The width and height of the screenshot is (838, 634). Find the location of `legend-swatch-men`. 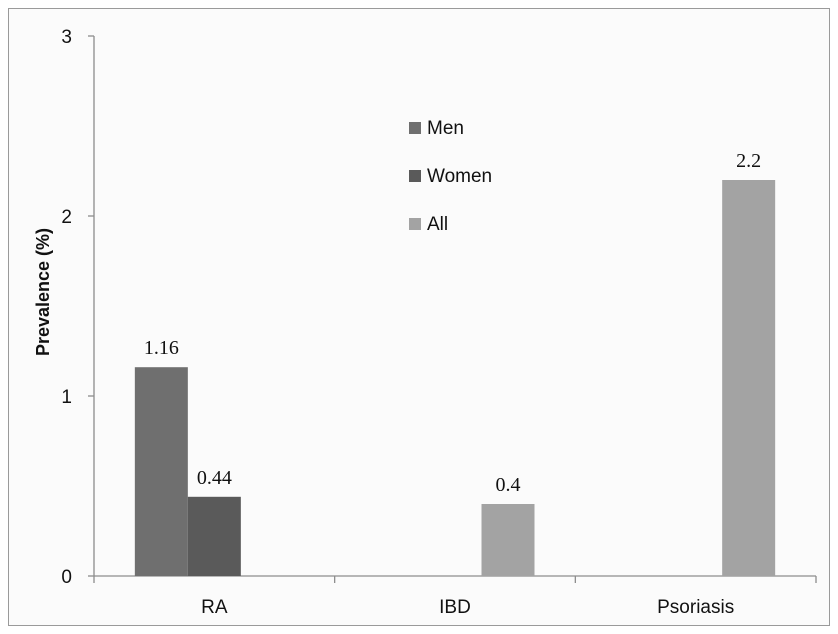

legend-swatch-men is located at coordinates (415, 128).